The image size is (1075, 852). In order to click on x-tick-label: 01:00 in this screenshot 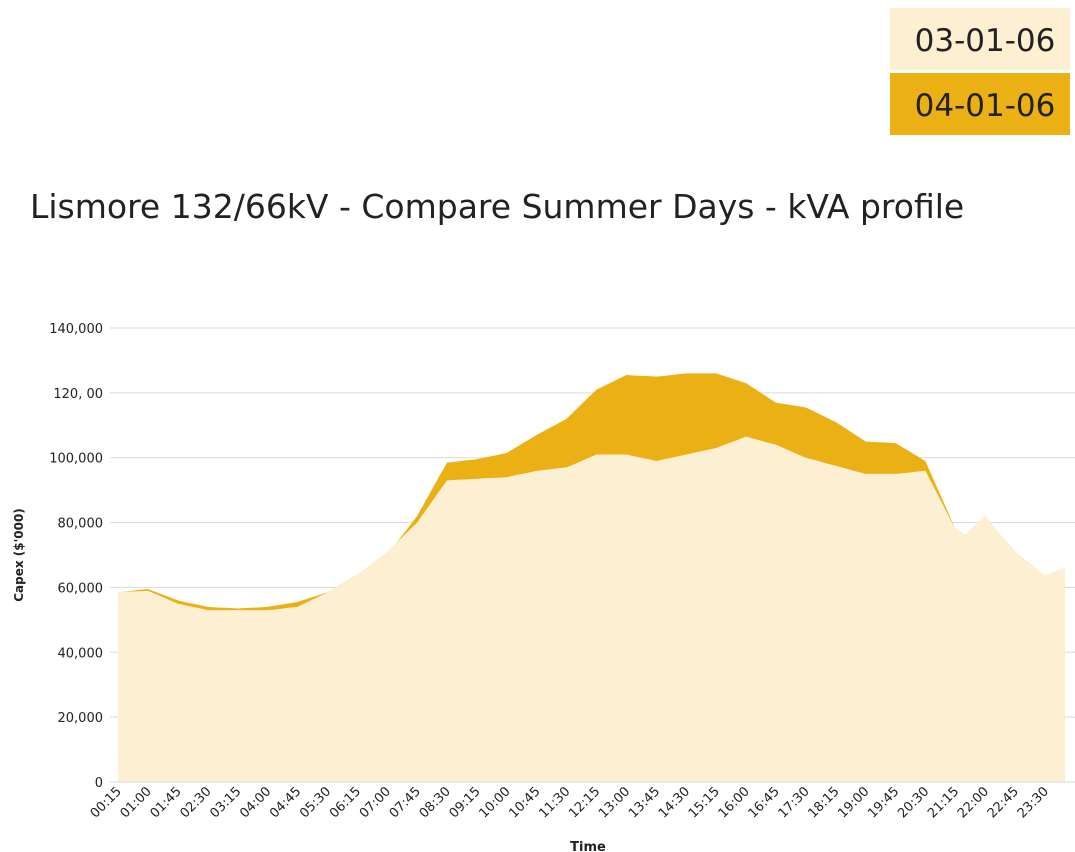, I will do `click(136, 802)`.